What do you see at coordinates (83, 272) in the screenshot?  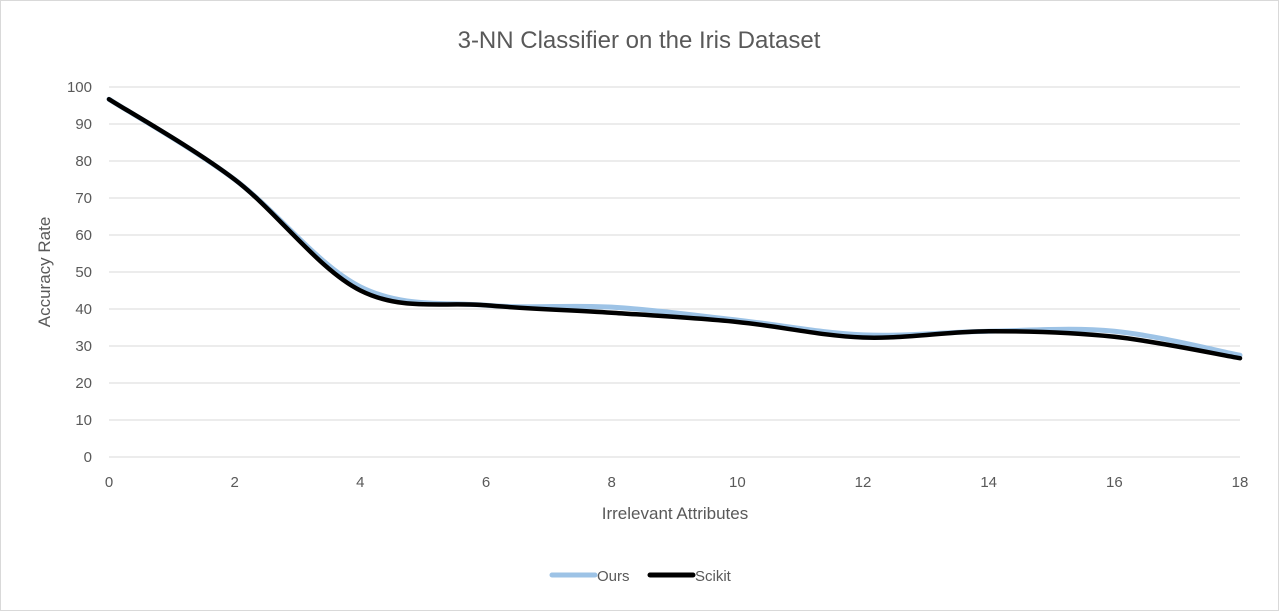 I see `y-tick-label: 50` at bounding box center [83, 272].